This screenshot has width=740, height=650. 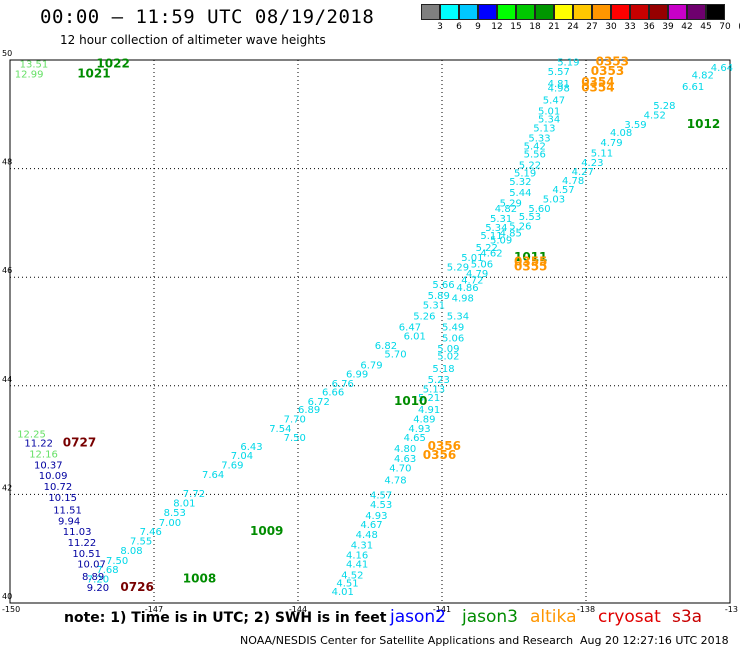 What do you see at coordinates (11, 609) in the screenshot?
I see `longitude-label: -150` at bounding box center [11, 609].